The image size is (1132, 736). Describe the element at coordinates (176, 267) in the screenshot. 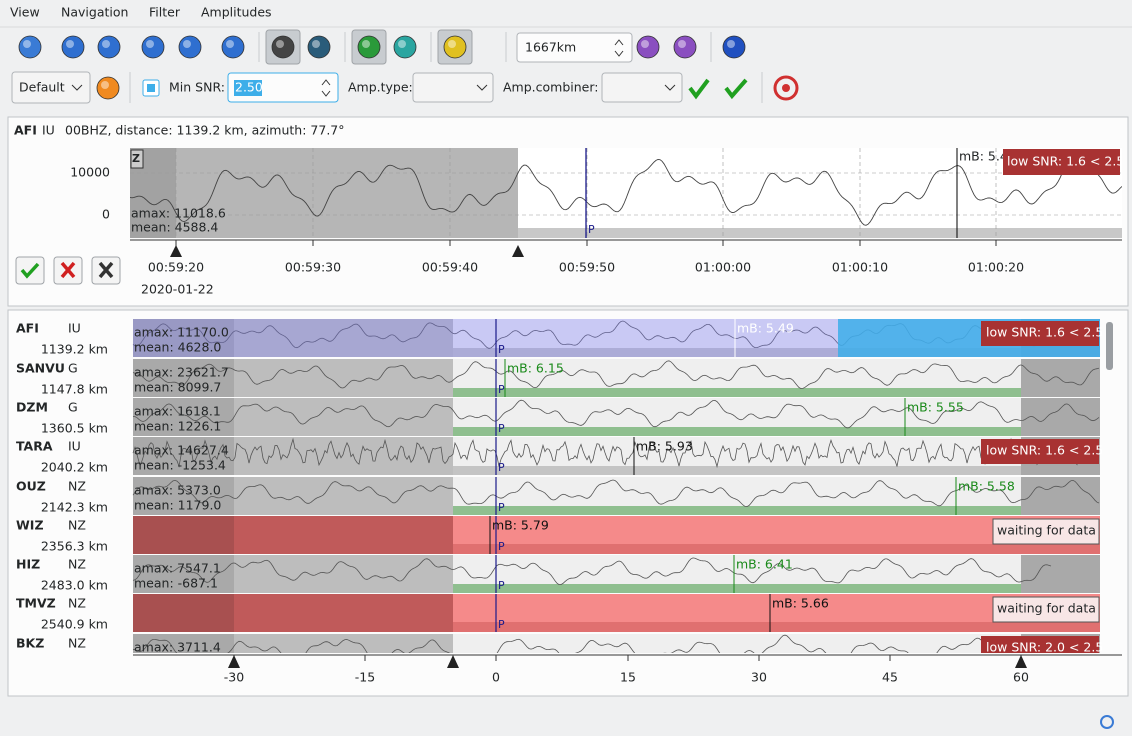

I see `time-tick-label: 00:59:20` at that location.